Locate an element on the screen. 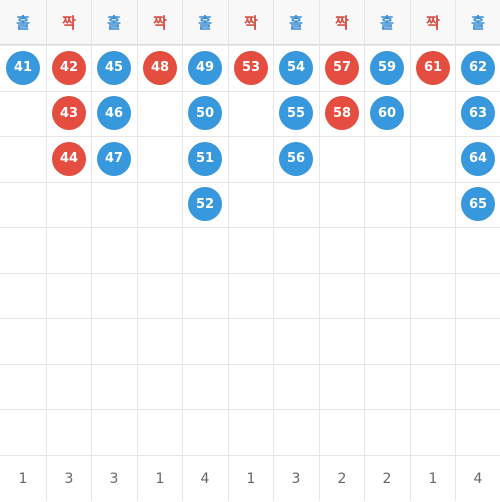 This screenshot has width=500, height=502. count-footer-row is located at coordinates (250, 478).